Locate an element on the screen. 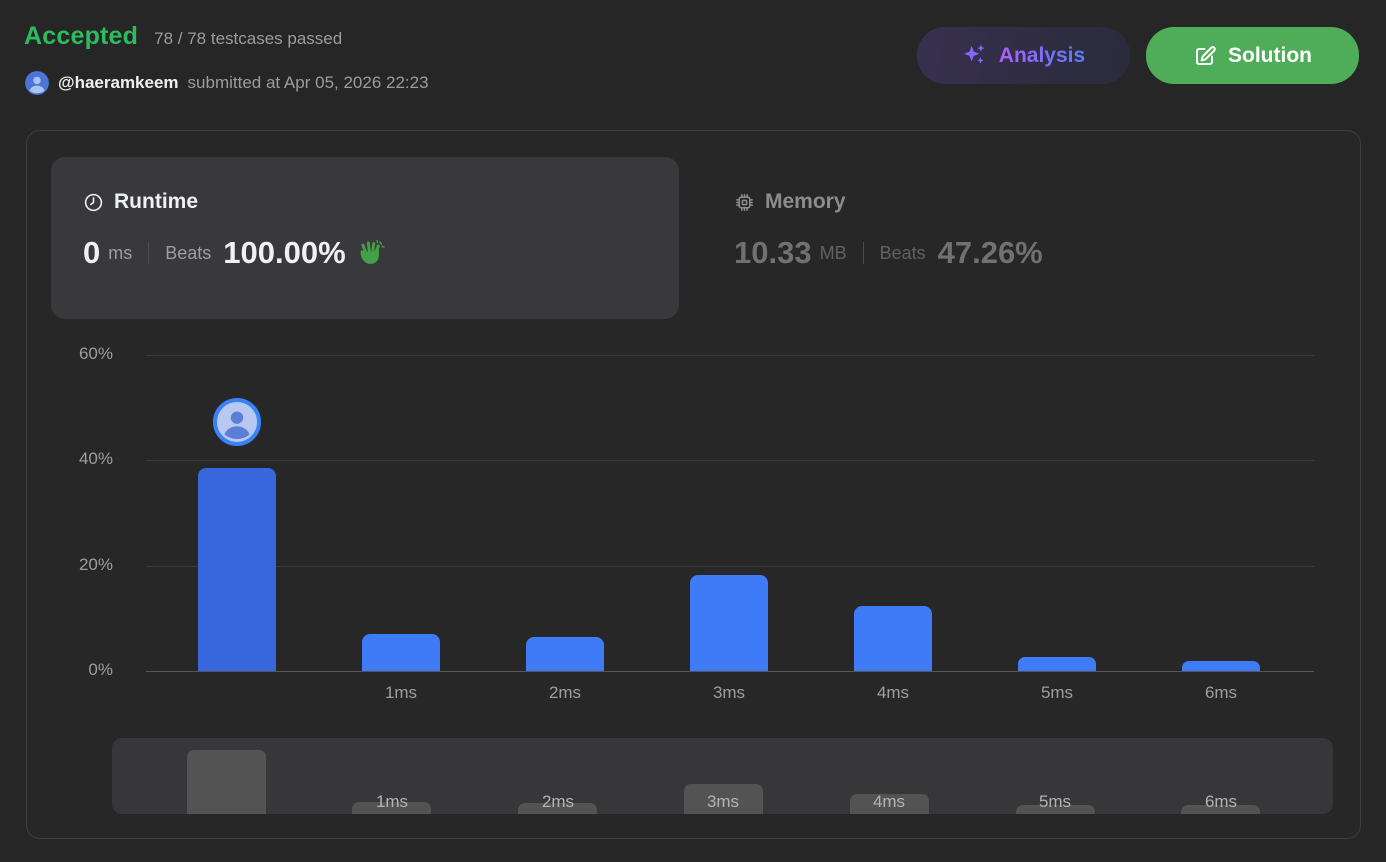 This screenshot has height=862, width=1386. x-axis-label-4ms: 4ms is located at coordinates (893, 692).